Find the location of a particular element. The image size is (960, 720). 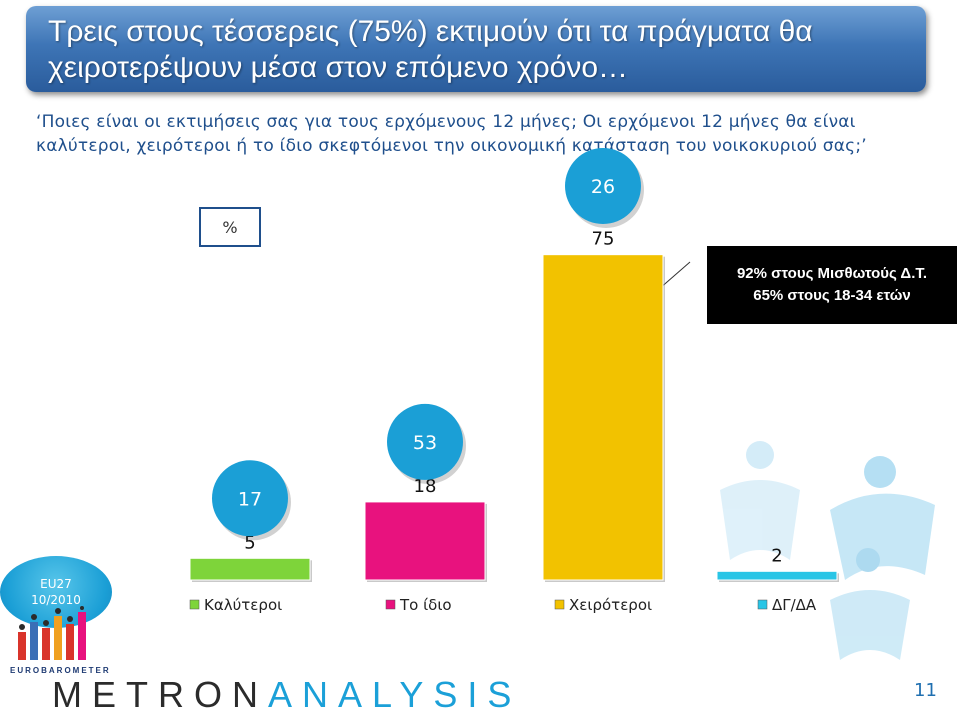

callout-line1: 92% στους Μισθωτούς Δ.Τ. is located at coordinates (832, 273).